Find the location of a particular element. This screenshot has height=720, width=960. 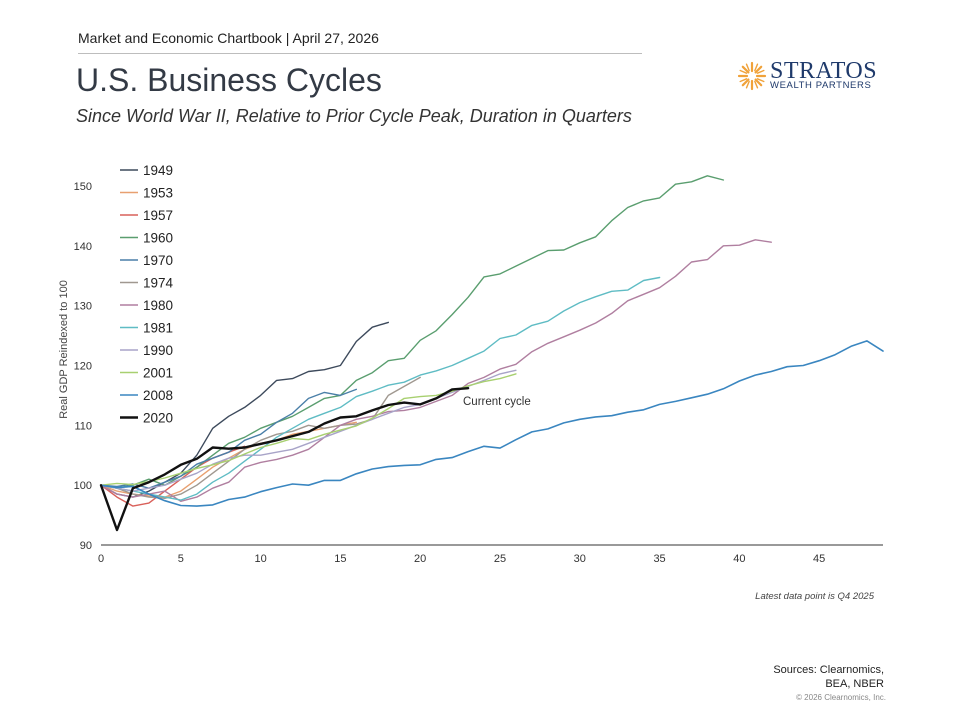

series-line-1990 is located at coordinates (308, 430).